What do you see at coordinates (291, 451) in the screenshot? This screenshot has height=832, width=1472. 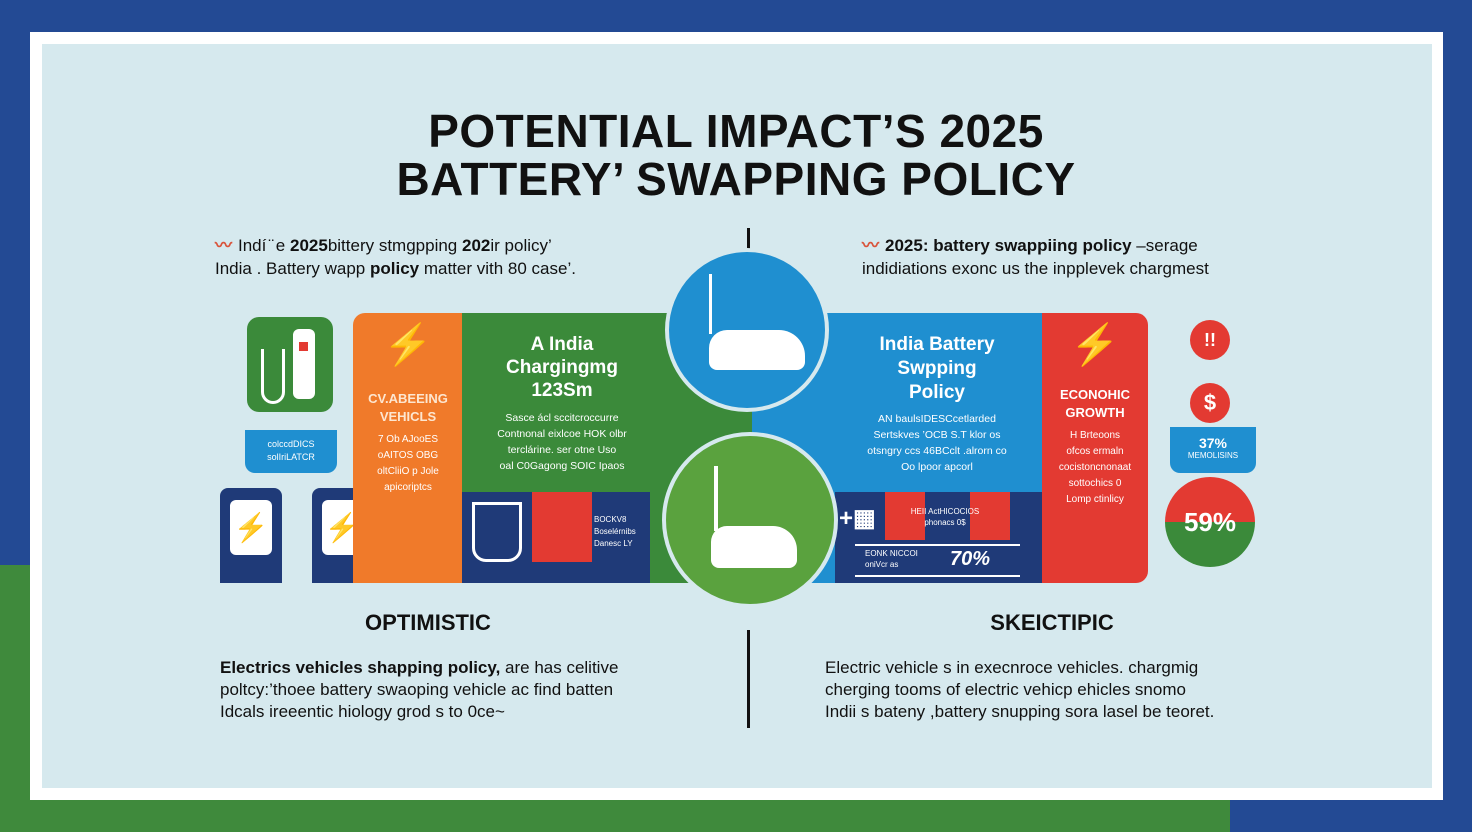 I see `station-label-box: colccdDICS solIriLATCR` at bounding box center [291, 451].